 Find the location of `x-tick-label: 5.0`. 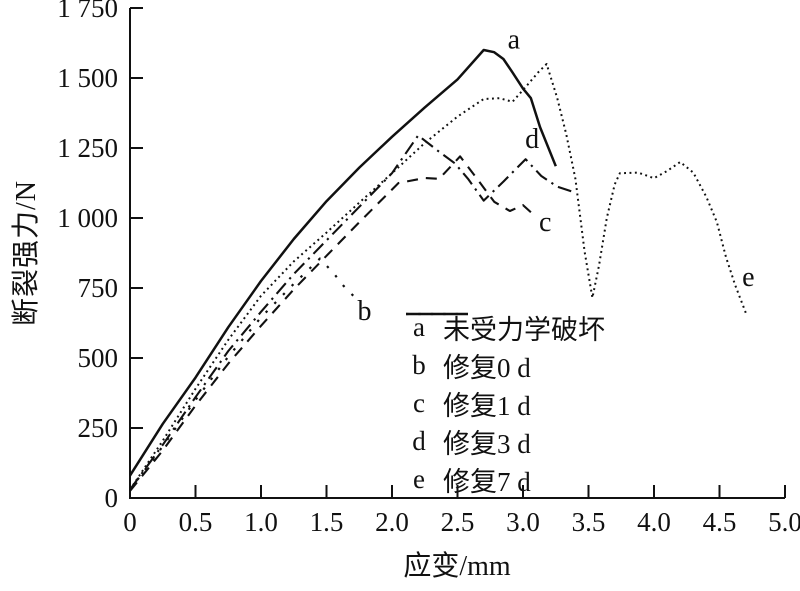

x-tick-label: 5.0 is located at coordinates (784, 522).